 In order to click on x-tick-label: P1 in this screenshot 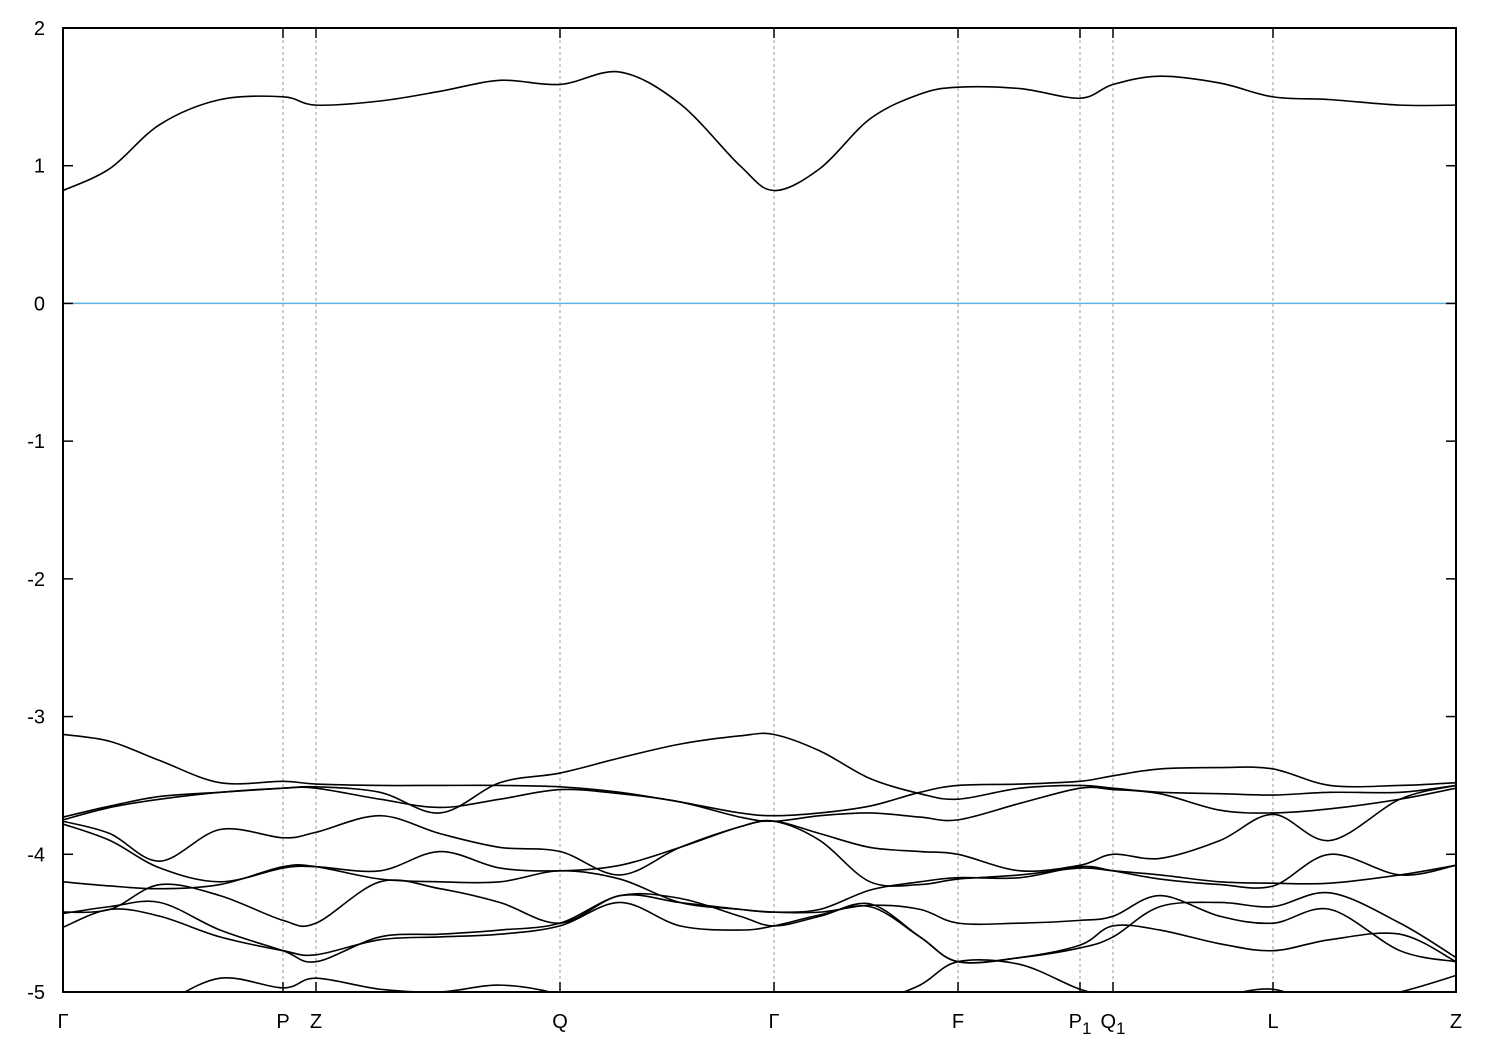, I will do `click(1080, 1024)`.